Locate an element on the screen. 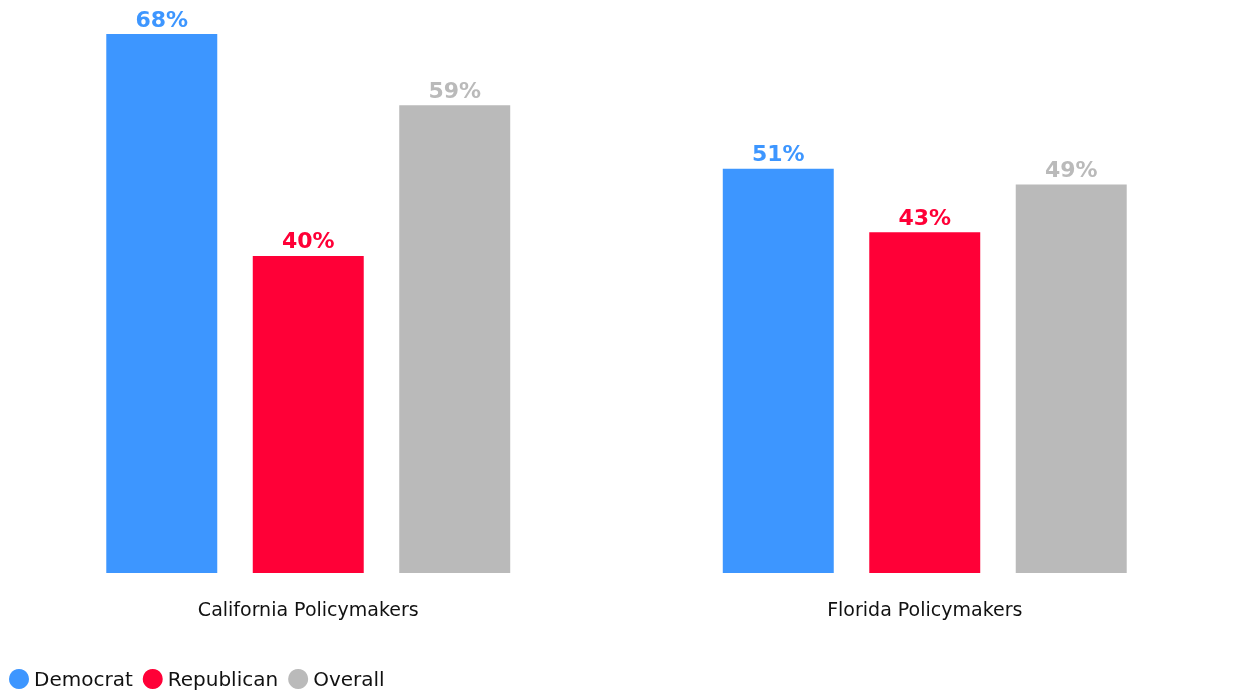 This screenshot has height=694, width=1233. data-label: 59% is located at coordinates (455, 90).